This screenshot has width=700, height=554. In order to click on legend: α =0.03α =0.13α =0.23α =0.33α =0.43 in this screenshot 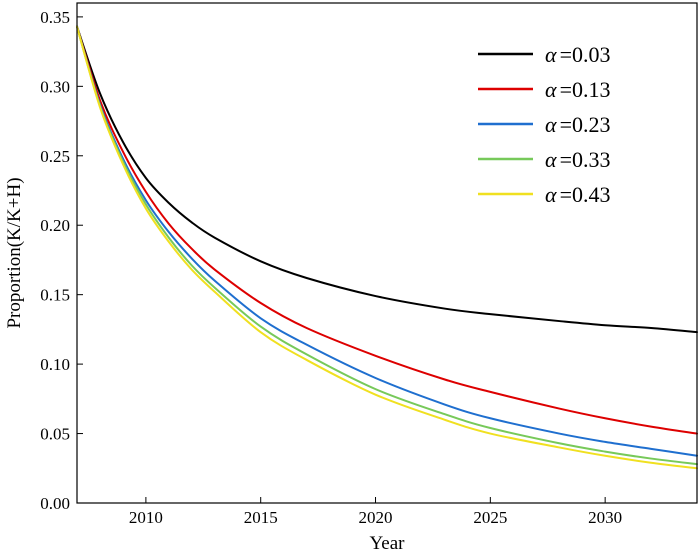, I will do `click(544, 124)`.